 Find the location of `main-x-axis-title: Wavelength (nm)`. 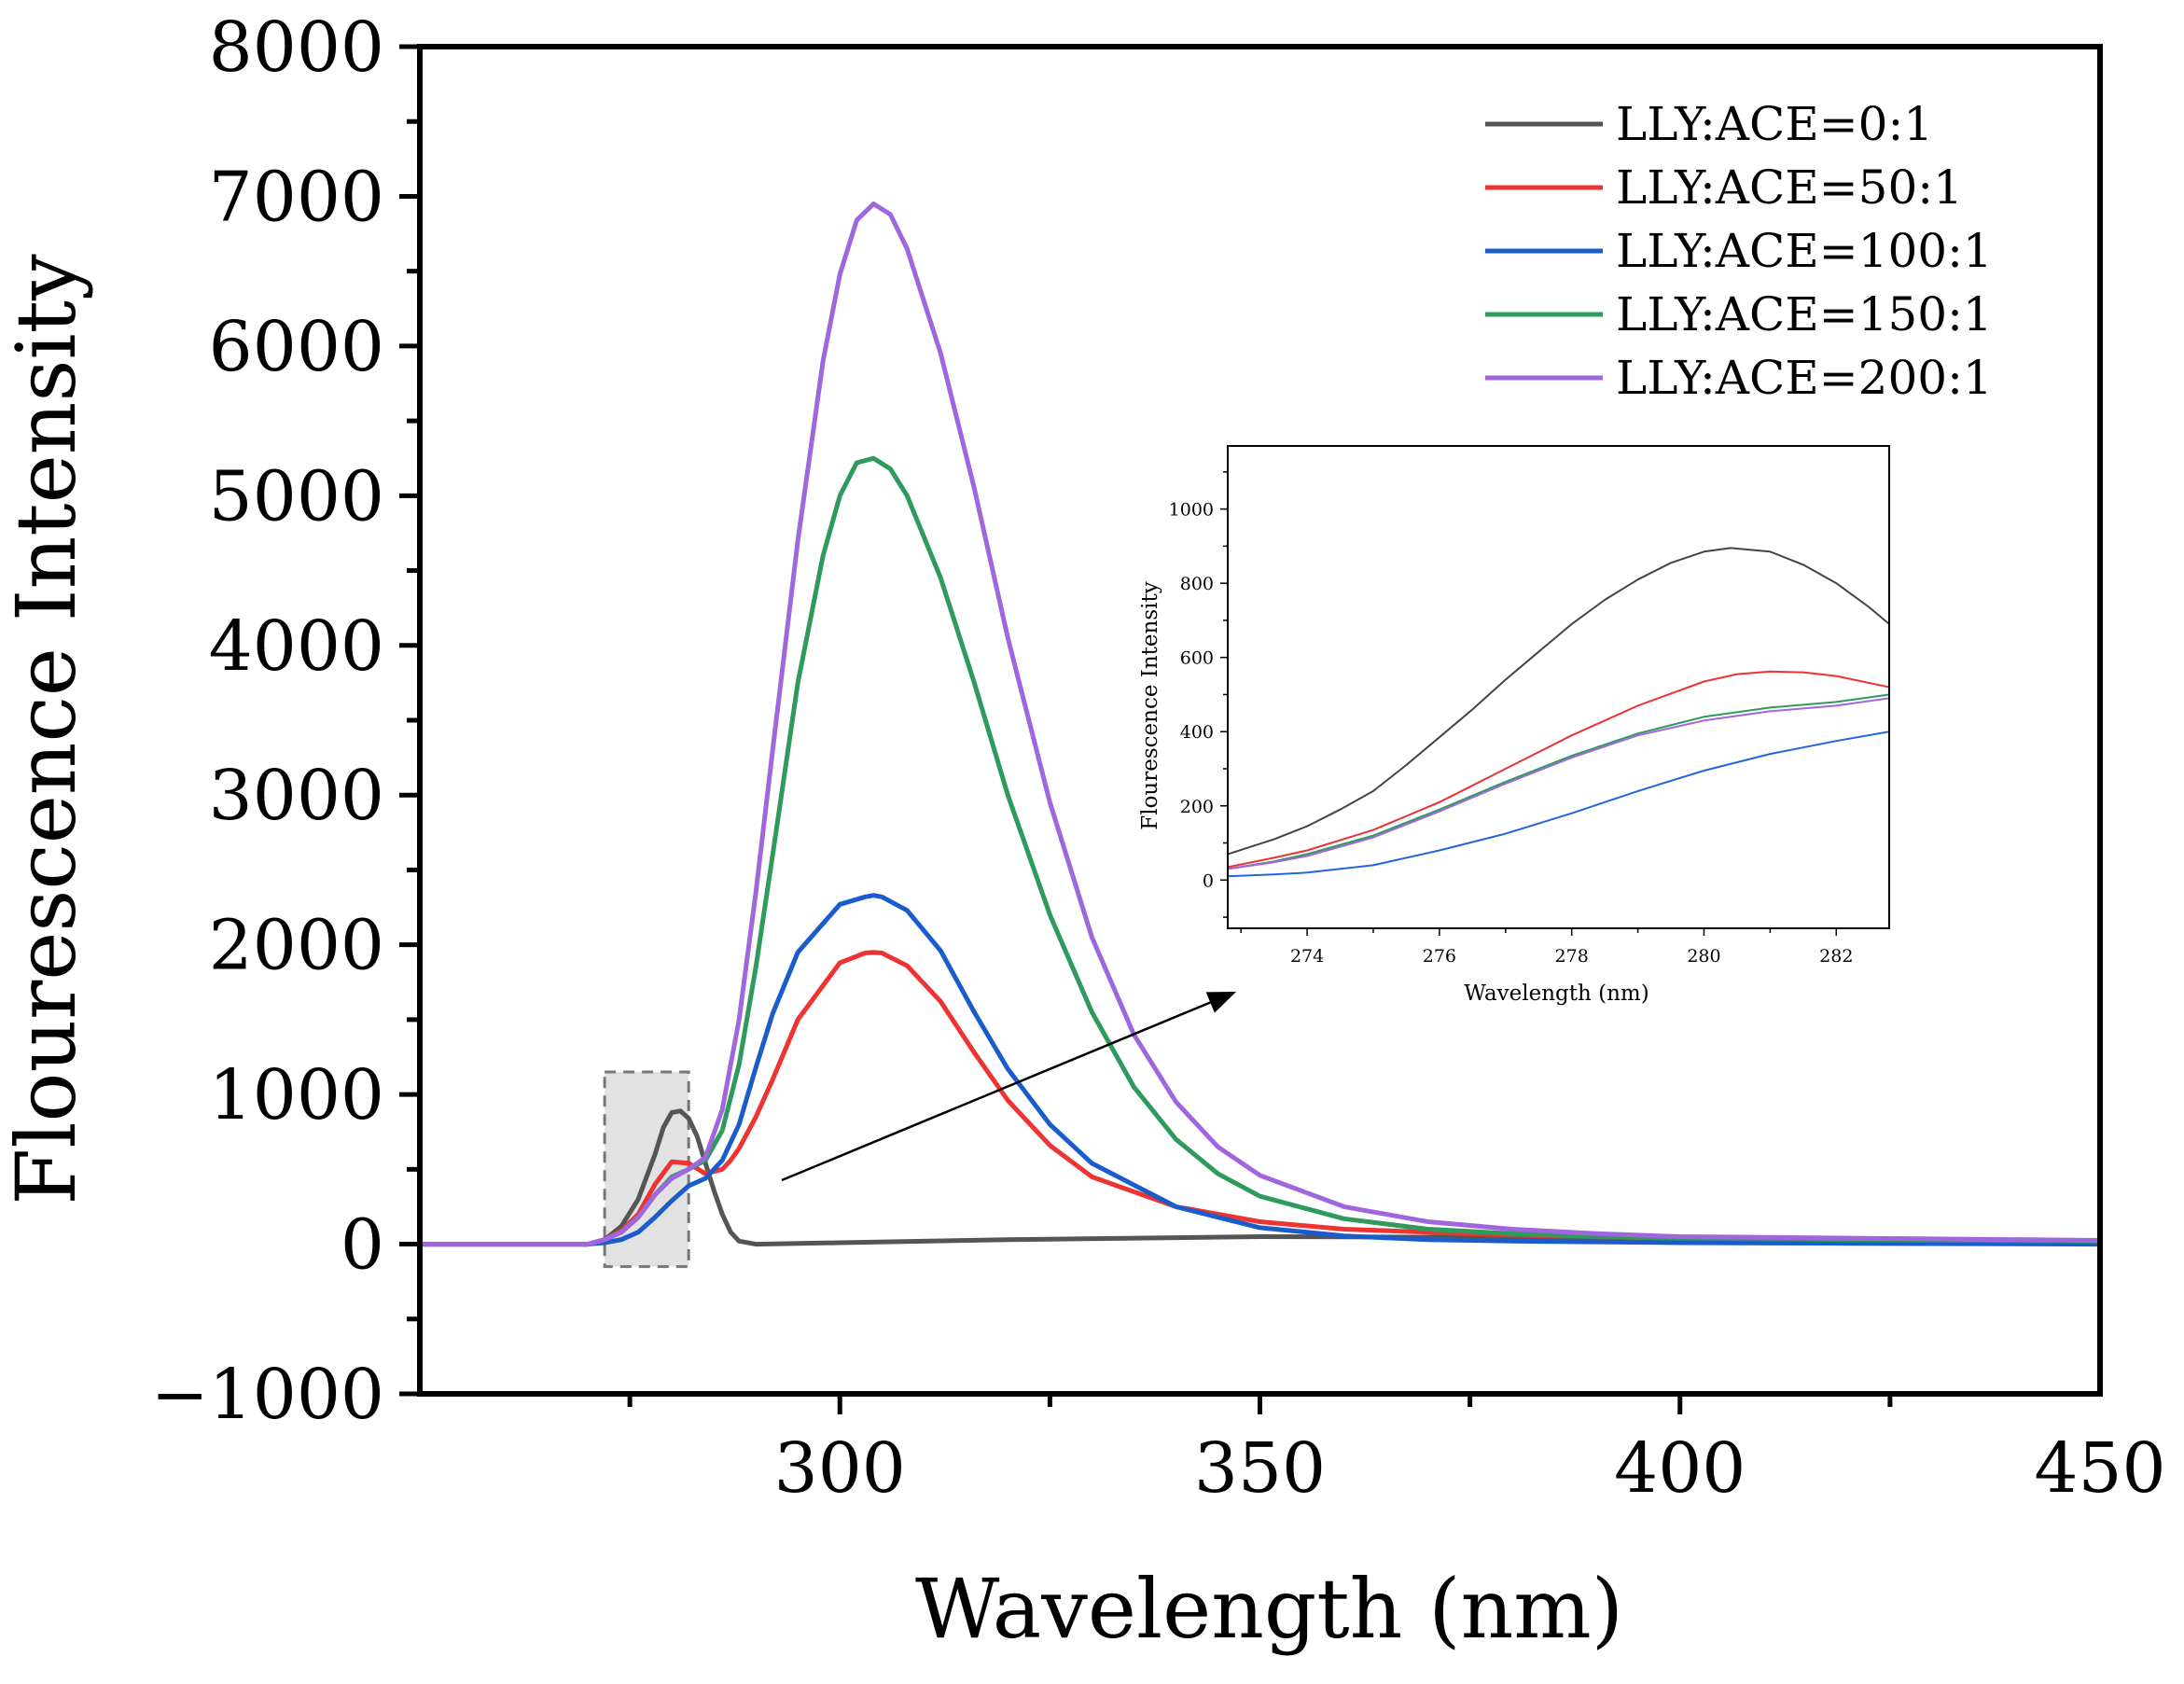

main-x-axis-title: Wavelength (nm) is located at coordinates (1269, 1609).